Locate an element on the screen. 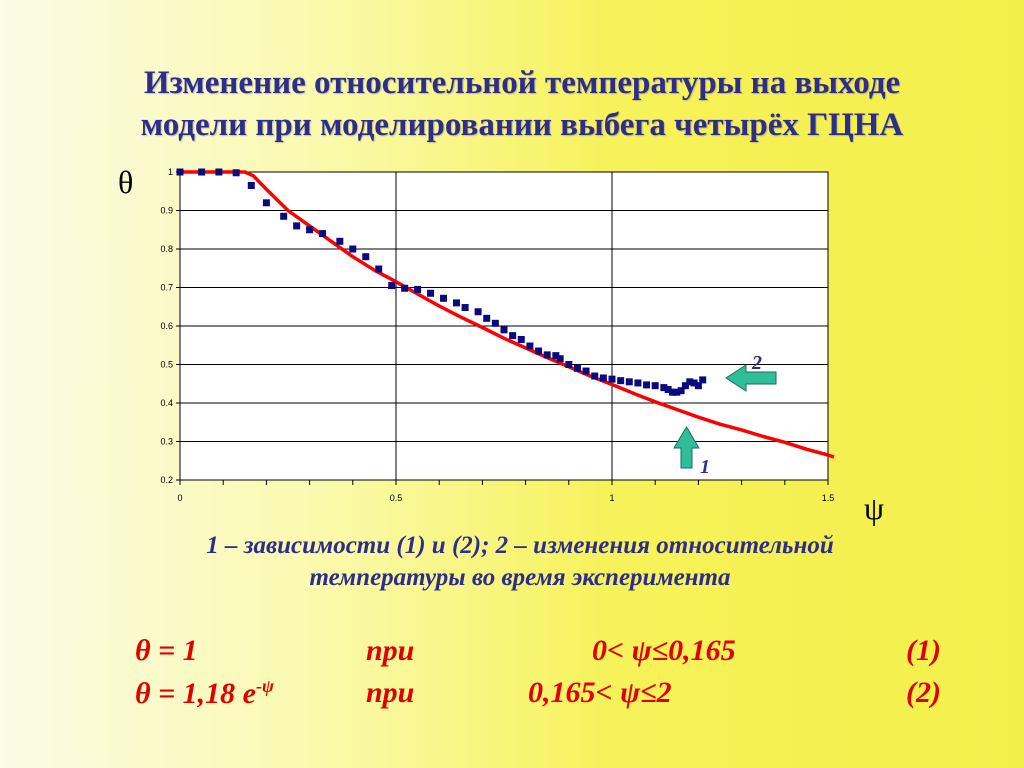  caption-line-2: температуры во время эксперимента is located at coordinates (520, 577).